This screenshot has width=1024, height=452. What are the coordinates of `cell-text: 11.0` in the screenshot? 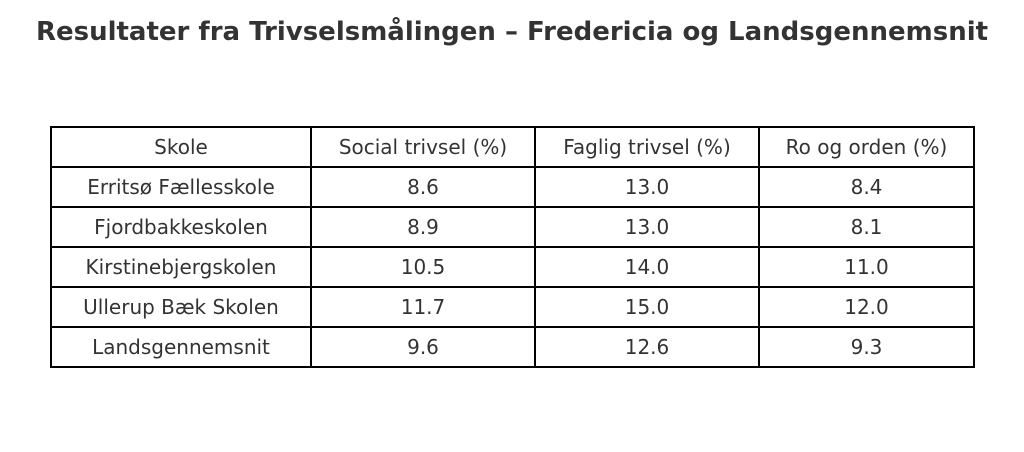 It's located at (866, 267).